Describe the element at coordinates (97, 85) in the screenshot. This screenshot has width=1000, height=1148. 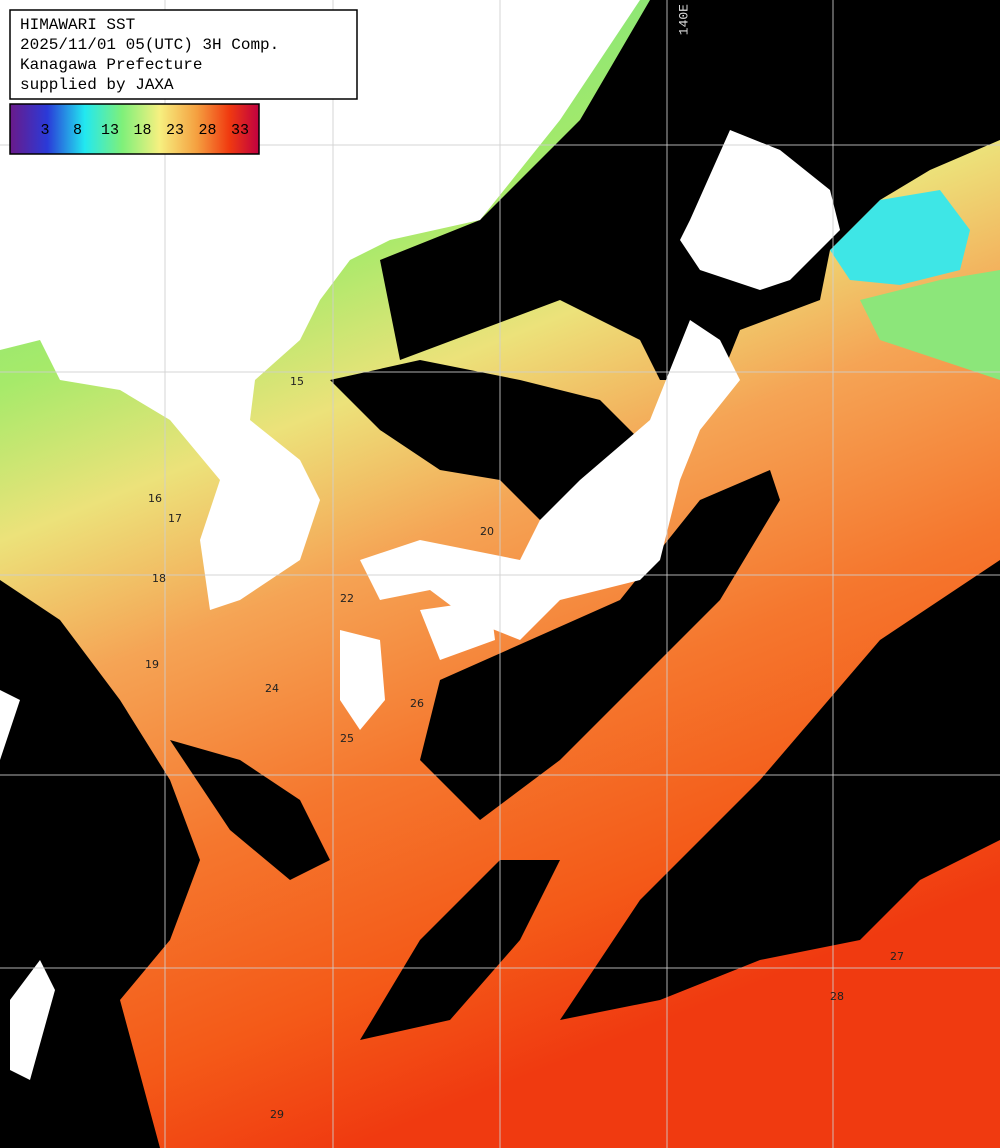
I see `header-line: supplied by JAXA` at that location.